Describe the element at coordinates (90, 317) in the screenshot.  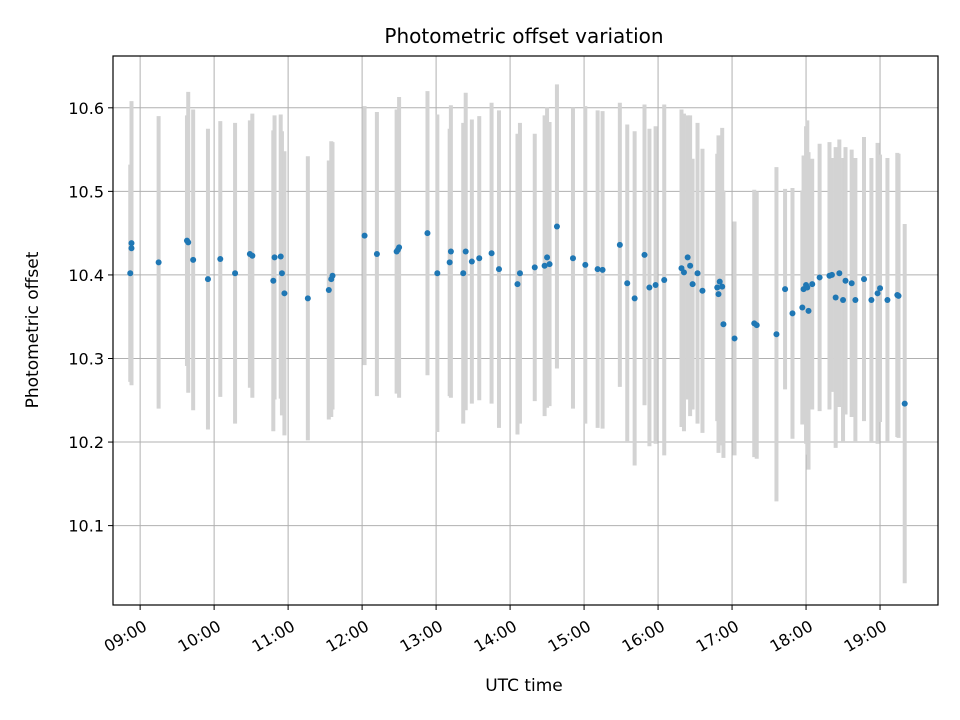
I see `y-axis-ticks: 10.1 10.2 10.3 10.4 10.5 10.6` at that location.